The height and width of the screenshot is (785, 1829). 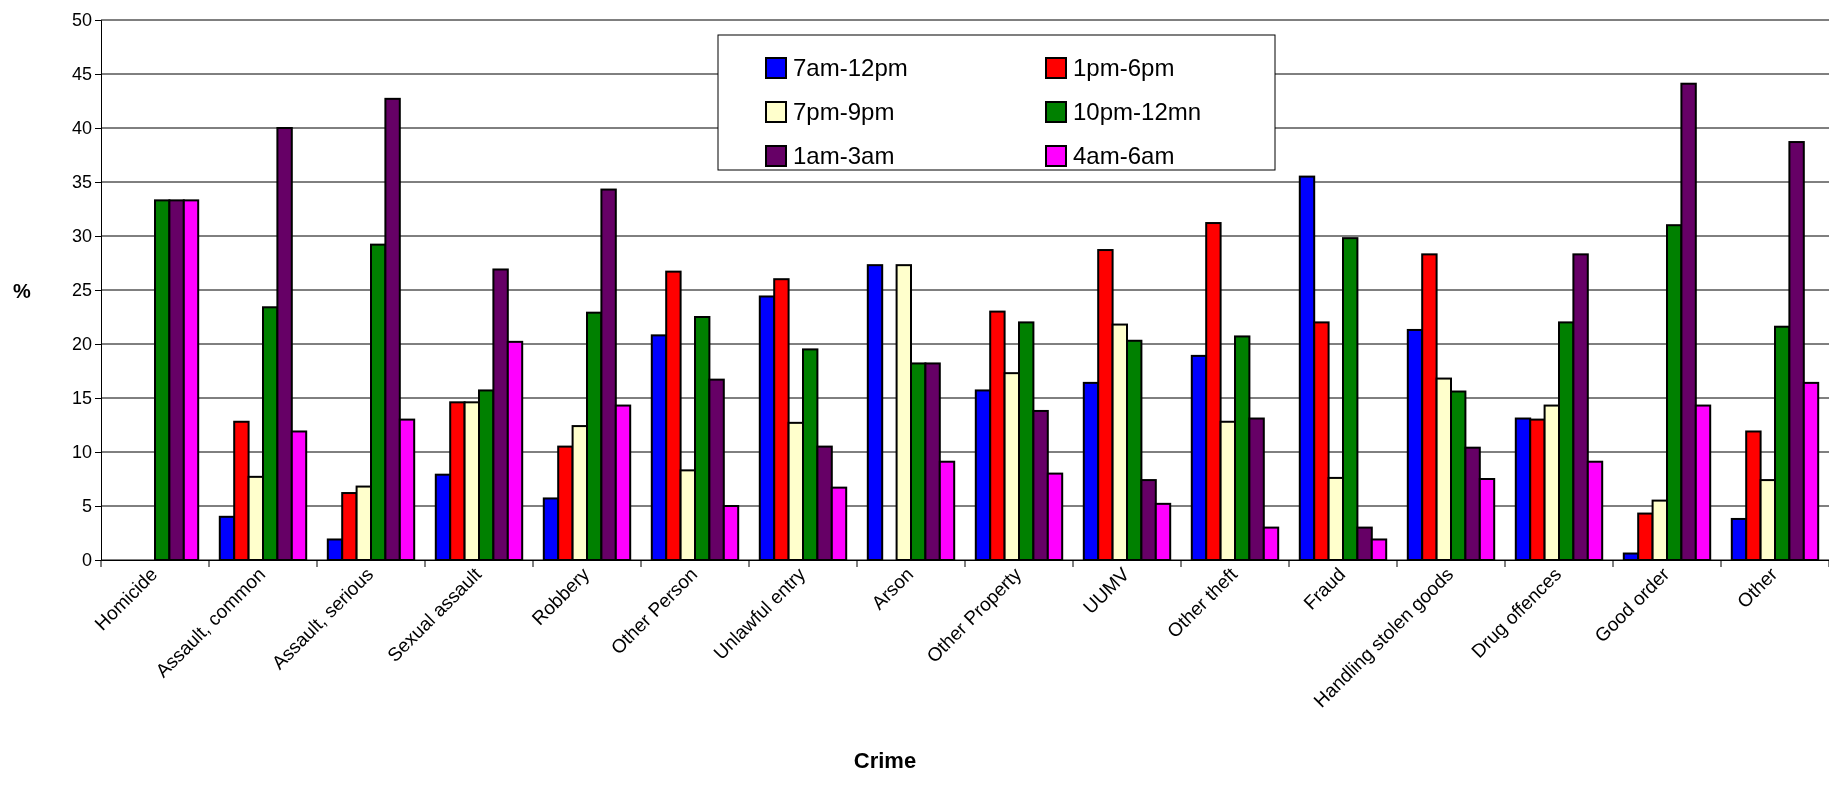 What do you see at coordinates (81, 182) in the screenshot?
I see `y-tick-label: 35` at bounding box center [81, 182].